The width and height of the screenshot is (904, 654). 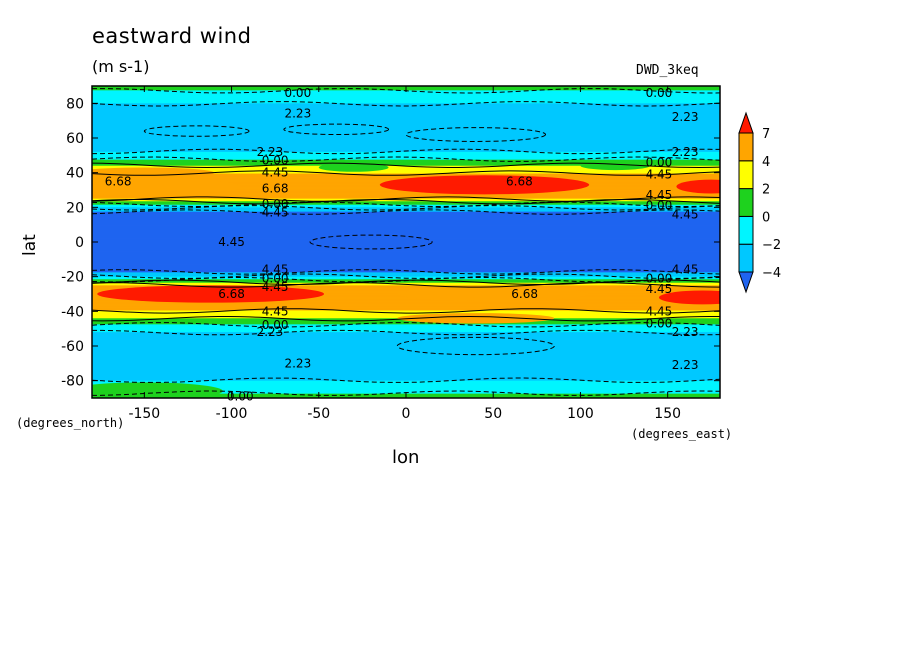 I want to click on colorbar-label: −2, so click(x=771, y=245).